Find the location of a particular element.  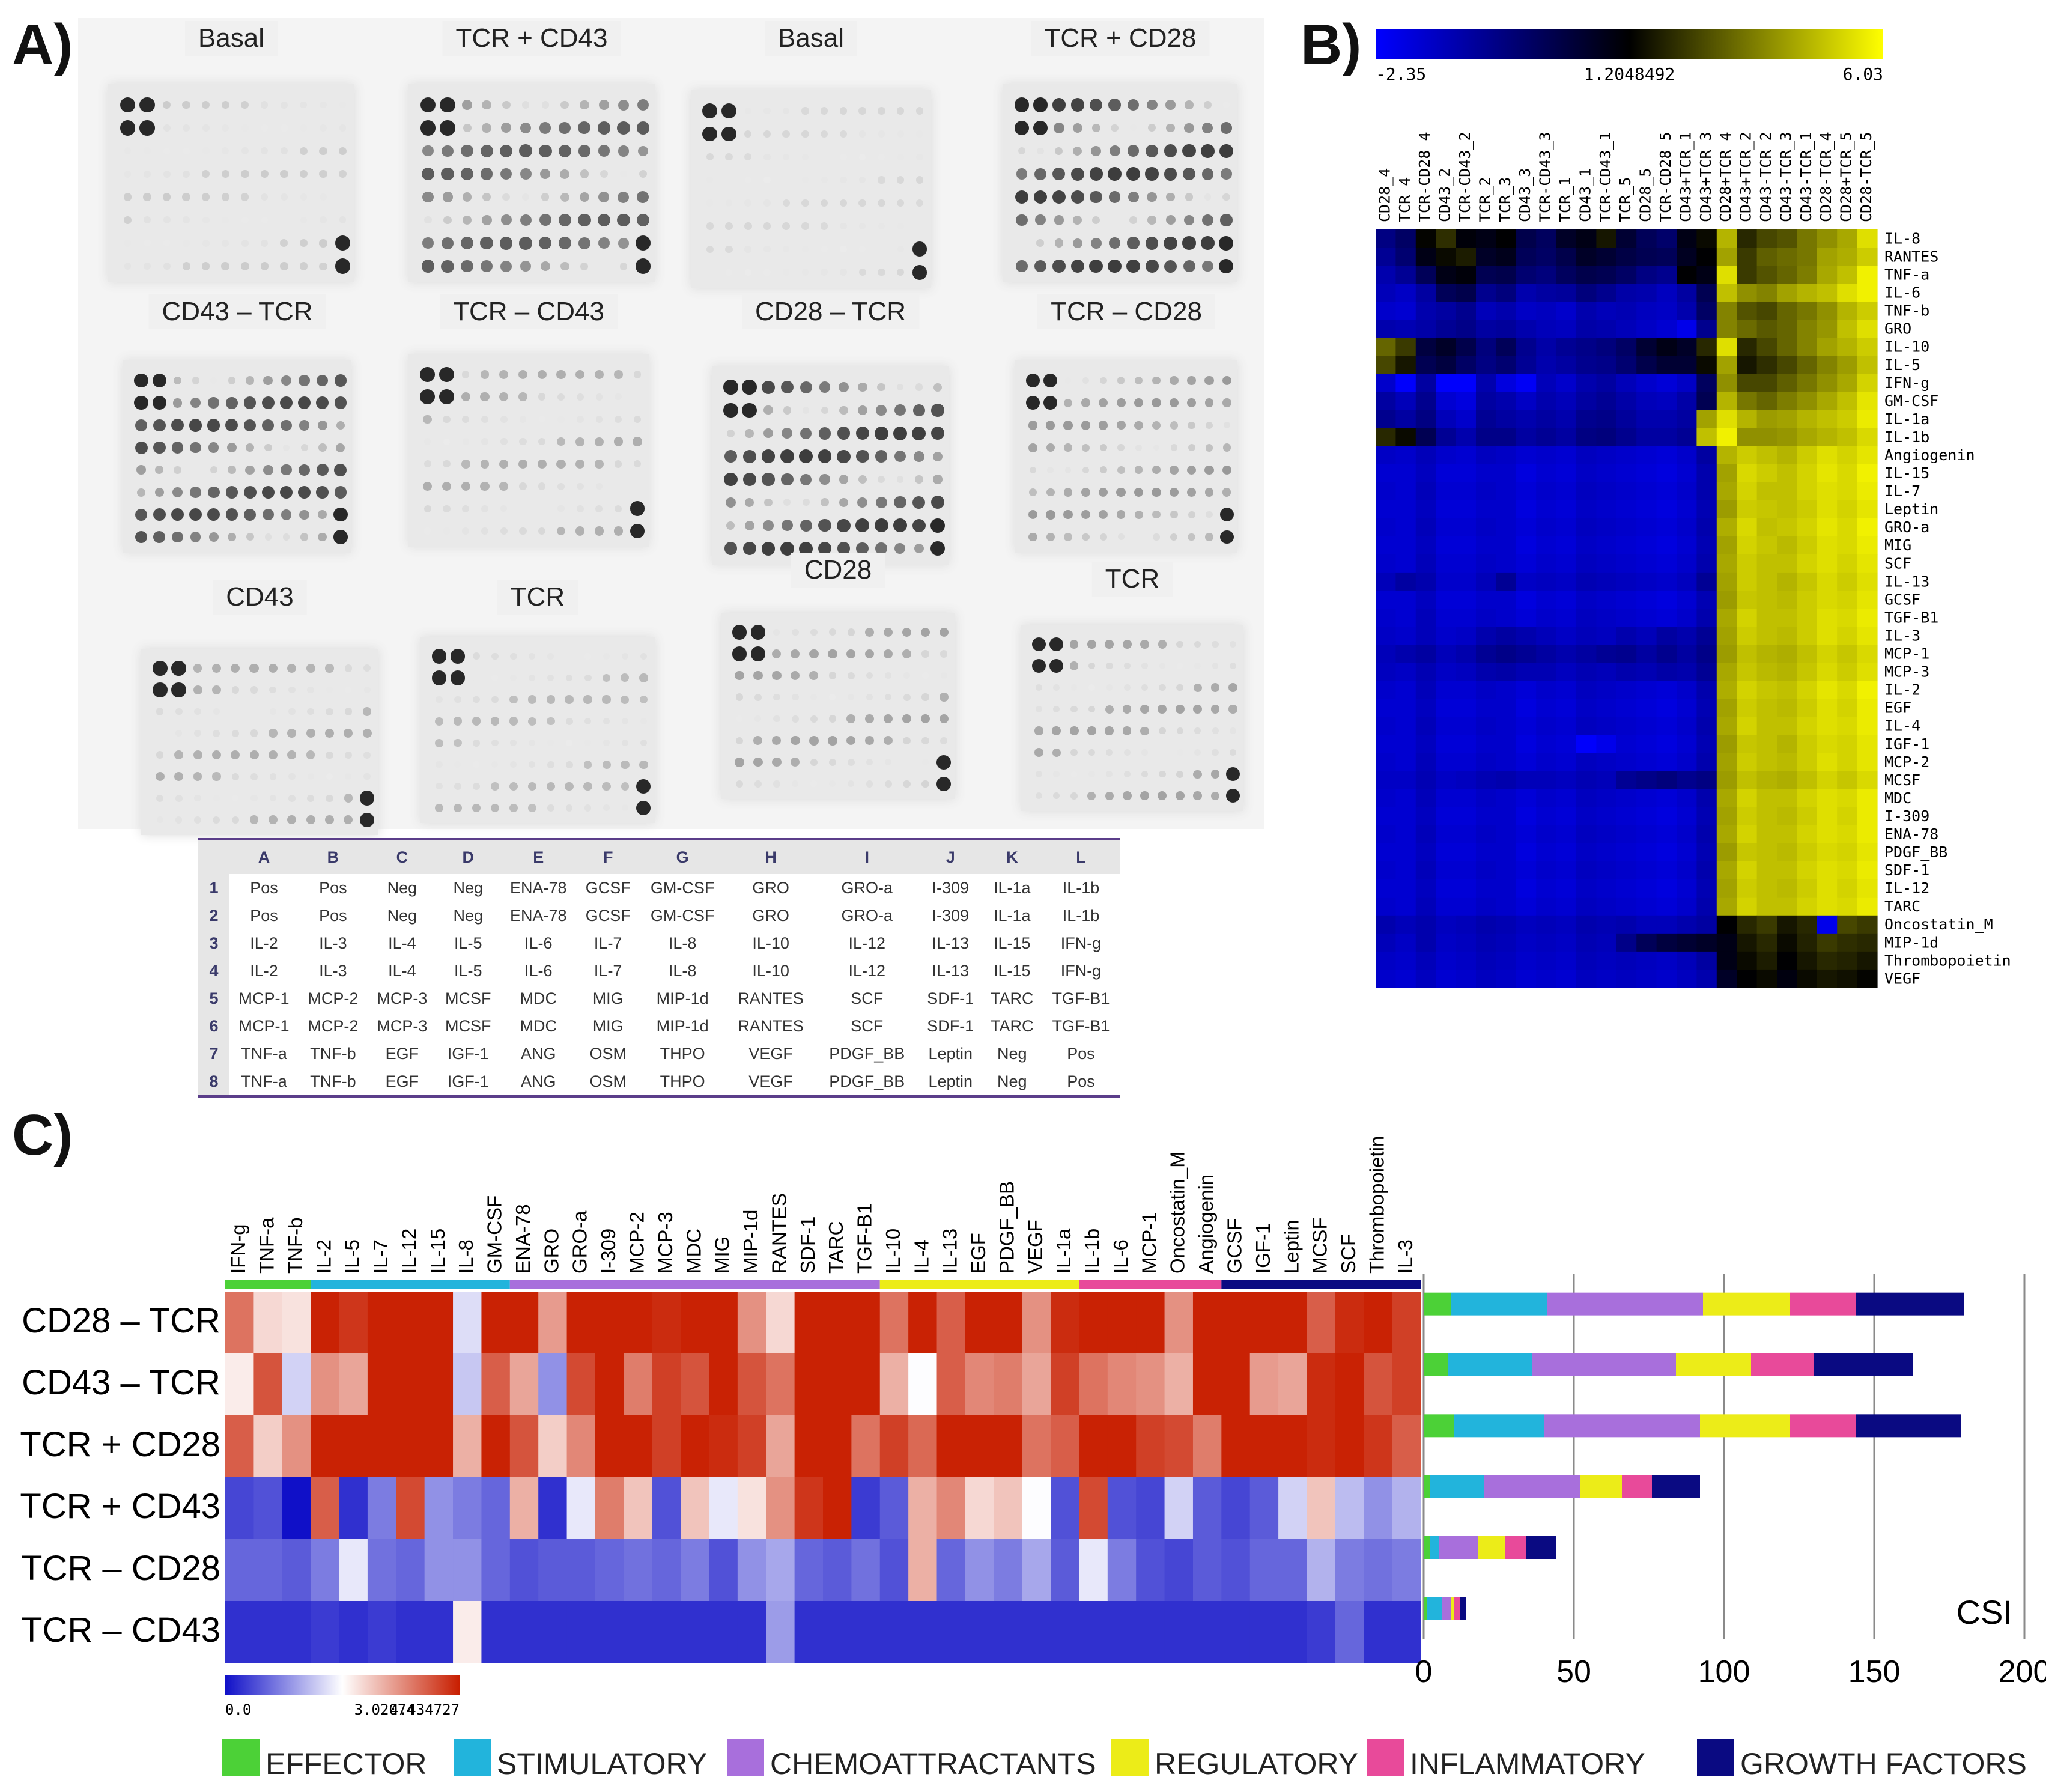

panel-b-column-label: CD43-TCR_2 is located at coordinates (1766, 177).